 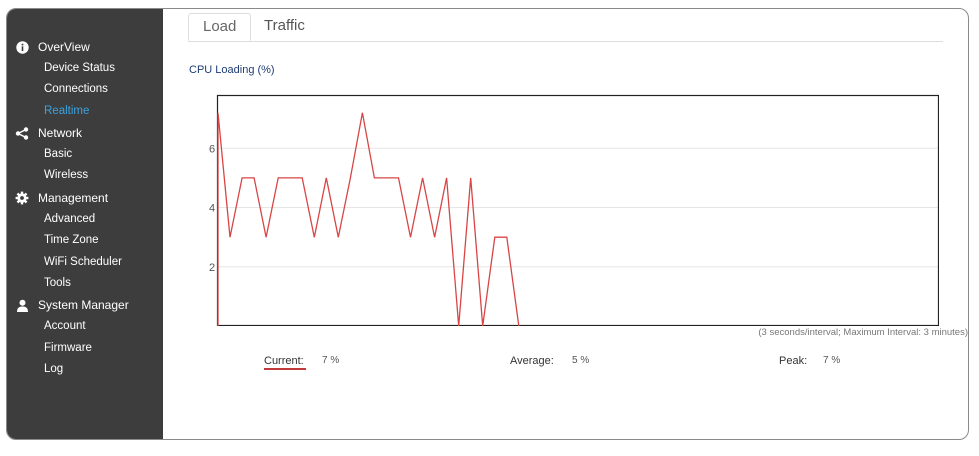 What do you see at coordinates (65, 326) in the screenshot?
I see `sidebar-item-account: Account` at bounding box center [65, 326].